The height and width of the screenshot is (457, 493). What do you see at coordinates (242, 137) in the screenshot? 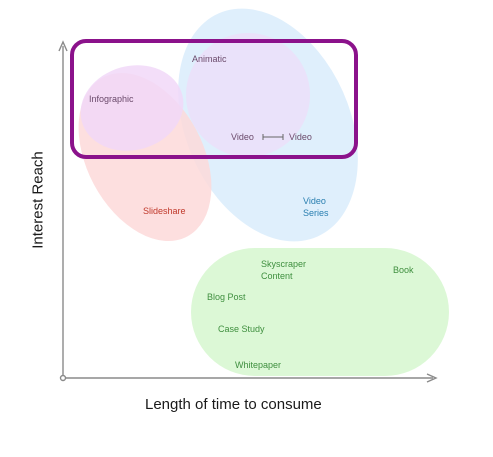
I see `label-video-a: Video` at bounding box center [242, 137].